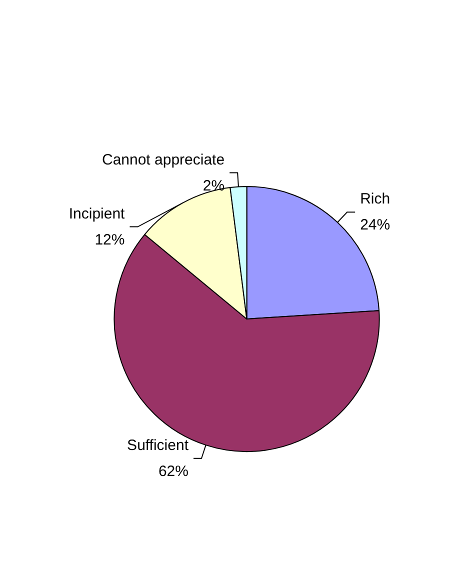 This screenshot has height=580, width=457. I want to click on data-label: 24%, so click(375, 225).